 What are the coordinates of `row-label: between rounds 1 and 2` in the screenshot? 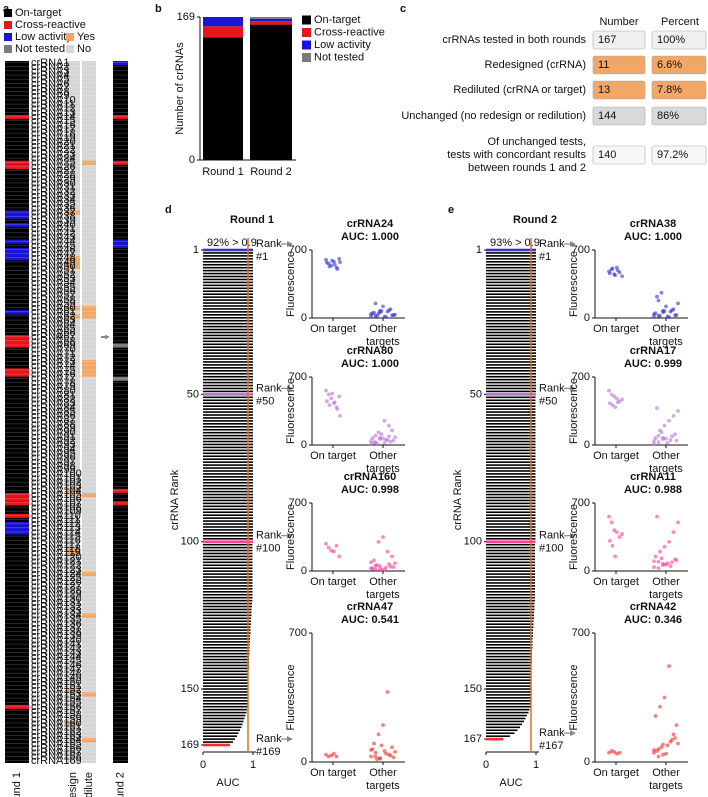 It's located at (527, 168).